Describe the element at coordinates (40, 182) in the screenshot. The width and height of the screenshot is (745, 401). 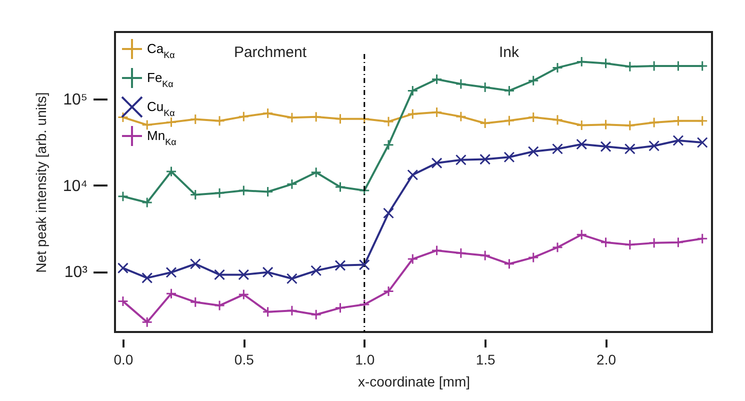
I see `y-axis-title: Net peak intensity [arb. units]` at that location.